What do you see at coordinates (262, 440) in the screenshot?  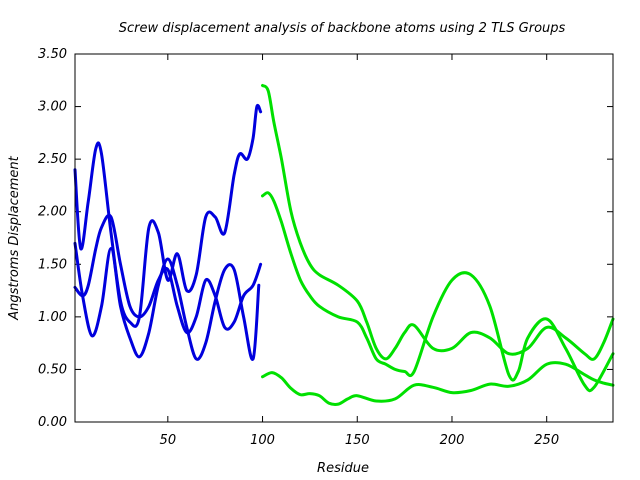 I see `x-tick-label: 100` at bounding box center [262, 440].